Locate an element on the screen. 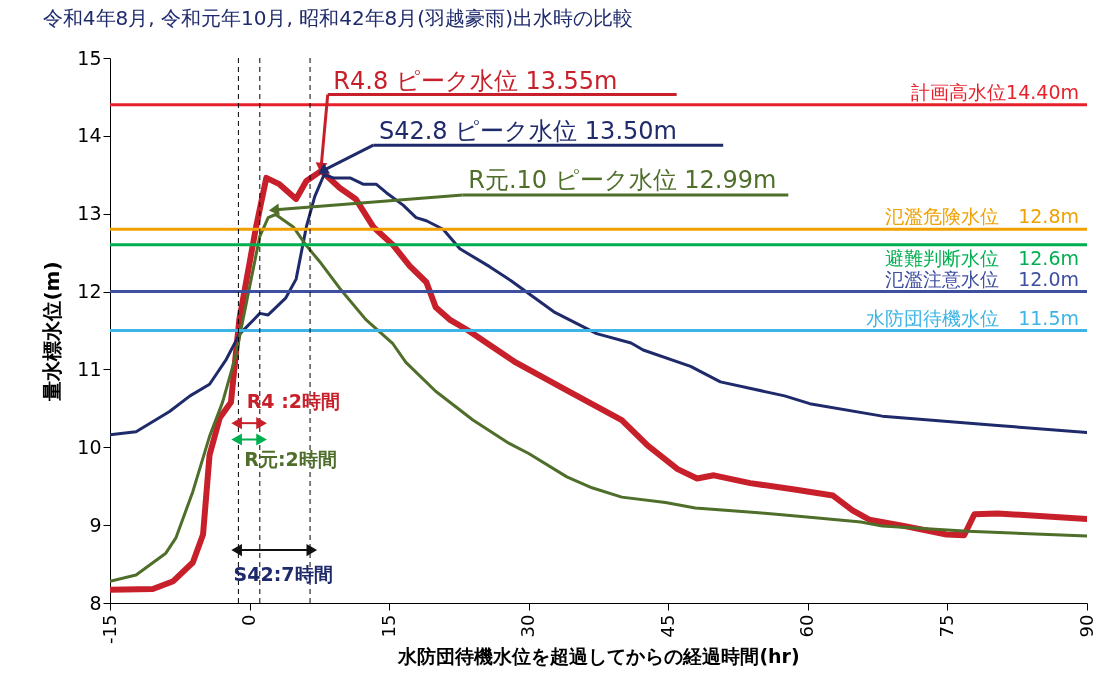  y-tick-label: 14 is located at coordinates (89, 135).